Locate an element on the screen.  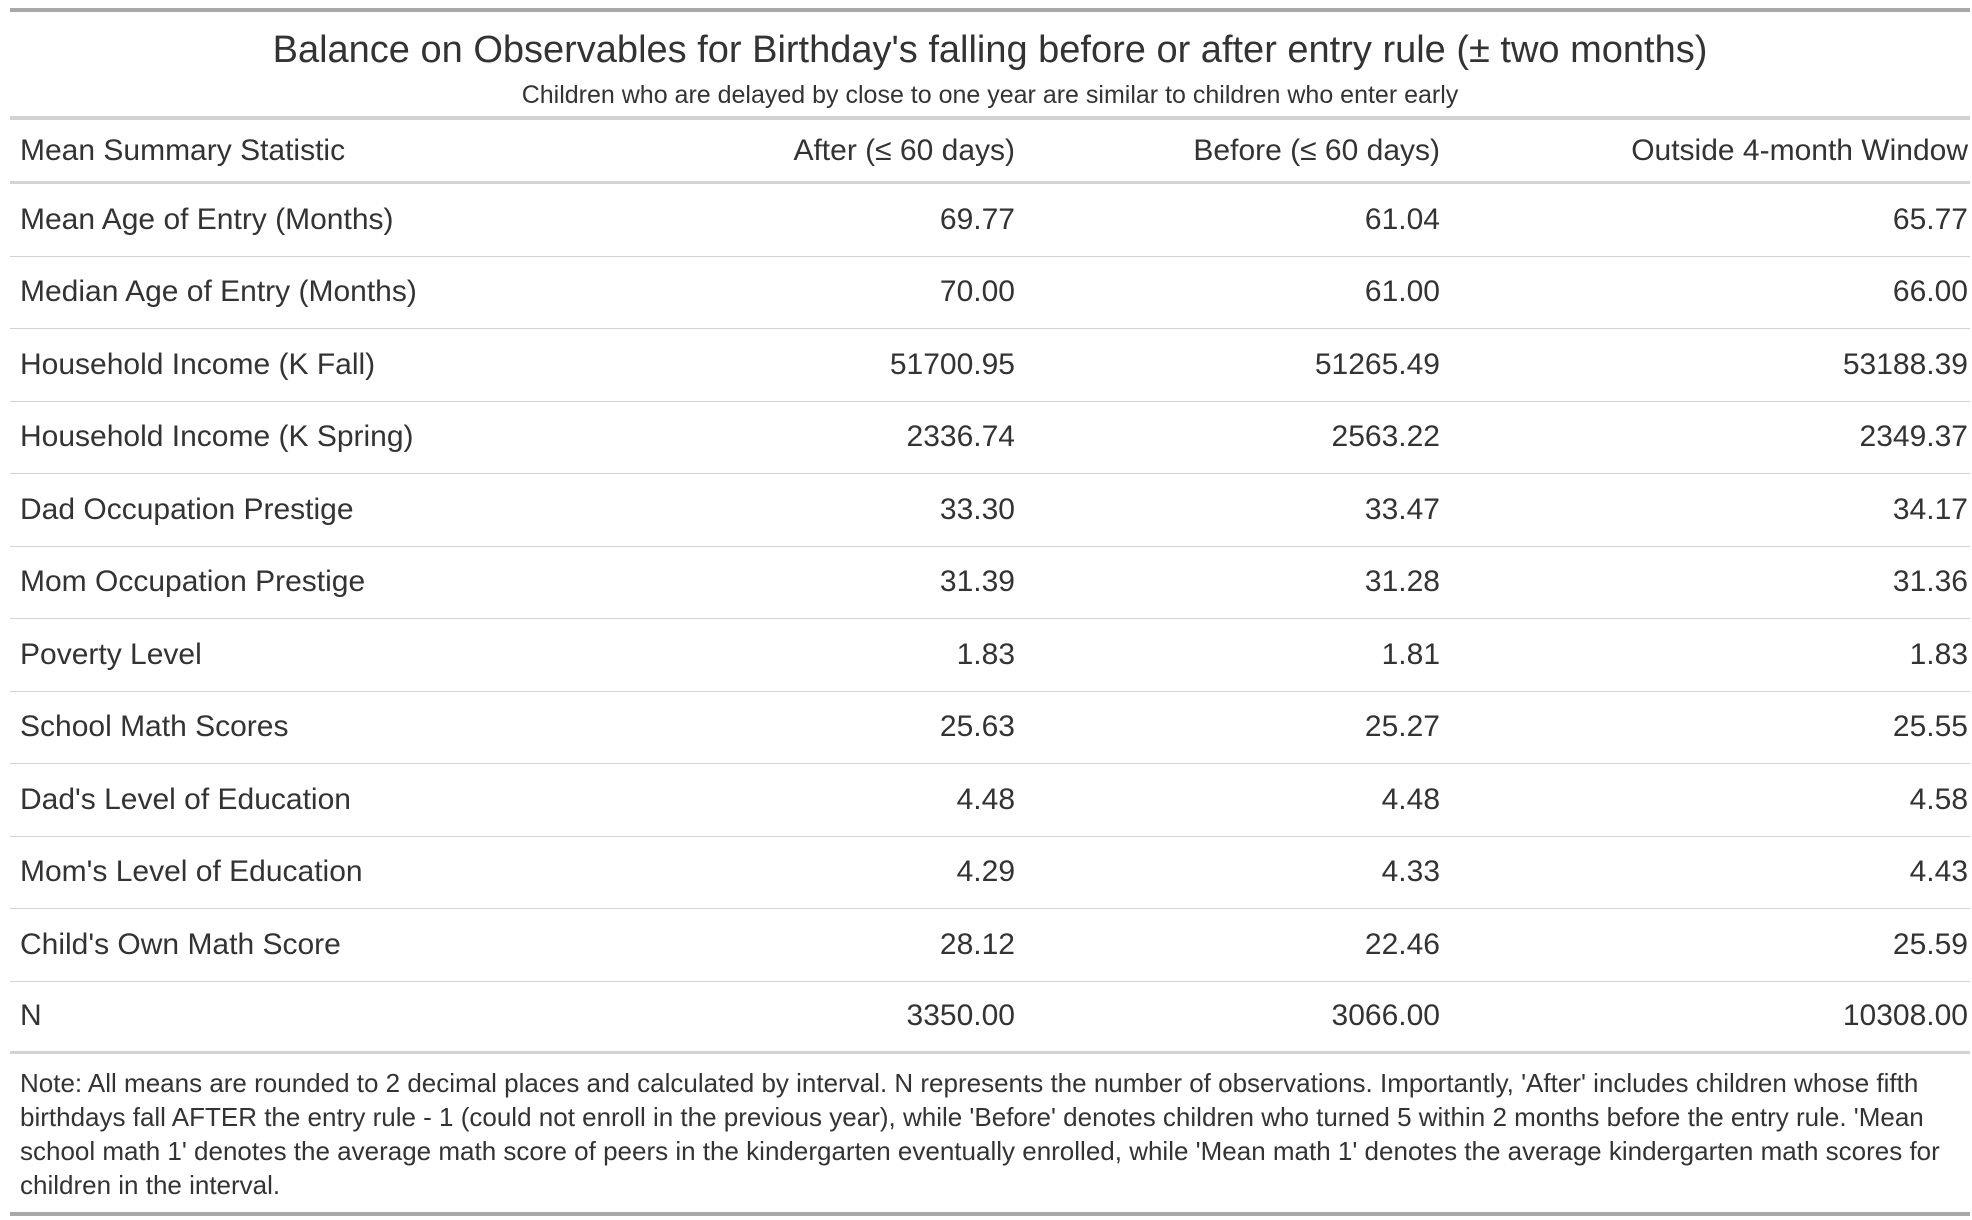
cell-before: 2563.22 is located at coordinates (1385, 437).